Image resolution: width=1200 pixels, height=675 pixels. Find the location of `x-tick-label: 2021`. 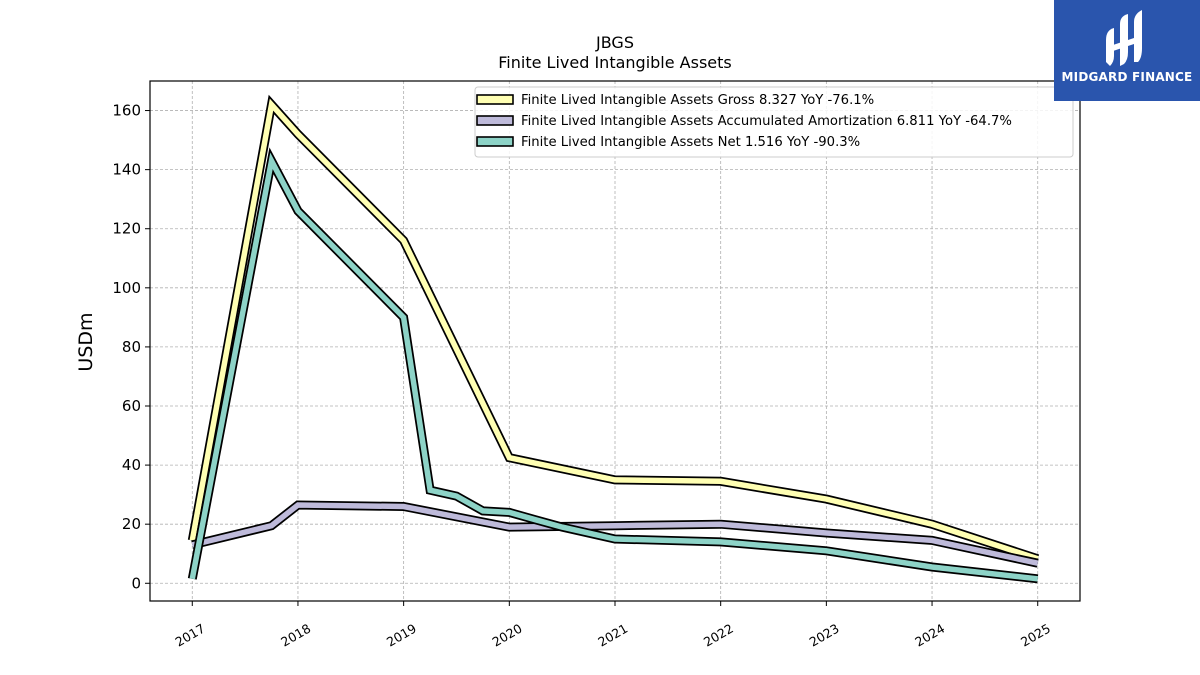

x-tick-label: 2021 is located at coordinates (612, 635).